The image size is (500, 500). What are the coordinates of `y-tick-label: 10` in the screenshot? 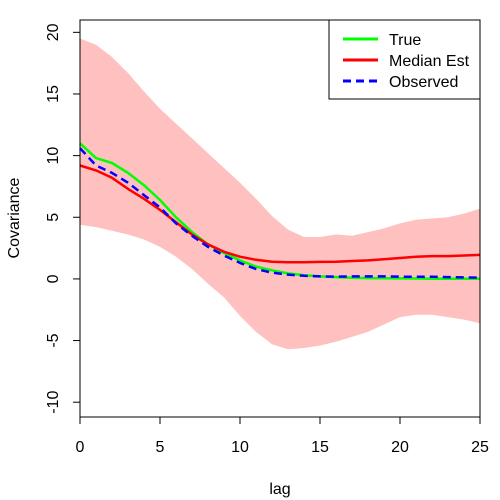 It's located at (53, 156).